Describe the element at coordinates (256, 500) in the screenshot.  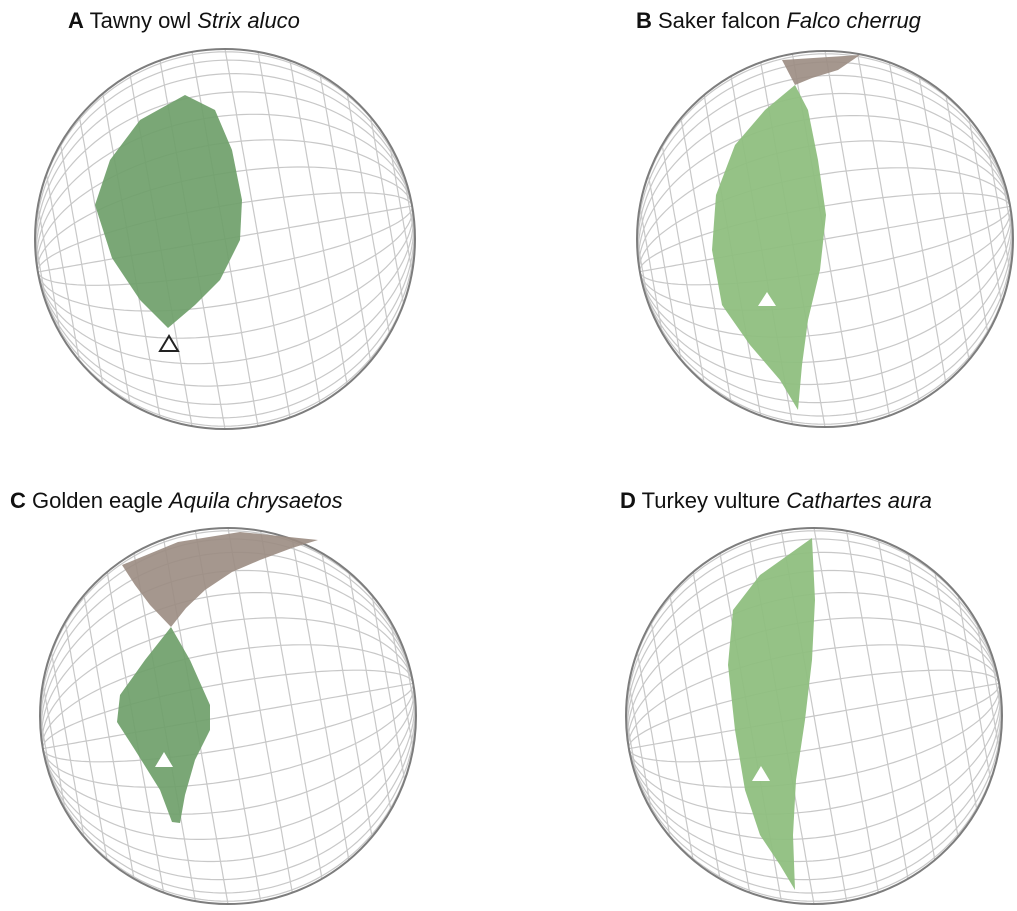
I see `scientific-name: Aquila chrysaetos` at that location.